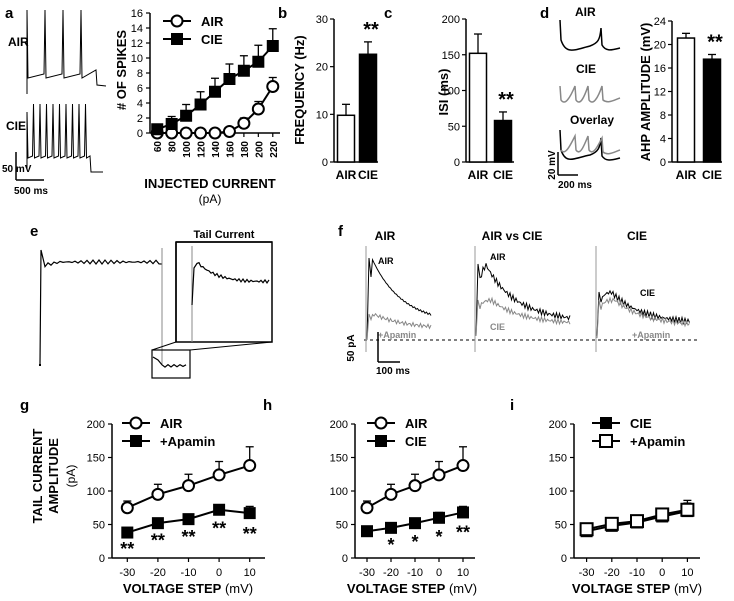 The height and width of the screenshot is (601, 734). Describe the element at coordinates (386, 261) in the screenshot. I see `trace-label-air-f: AIR` at that location.